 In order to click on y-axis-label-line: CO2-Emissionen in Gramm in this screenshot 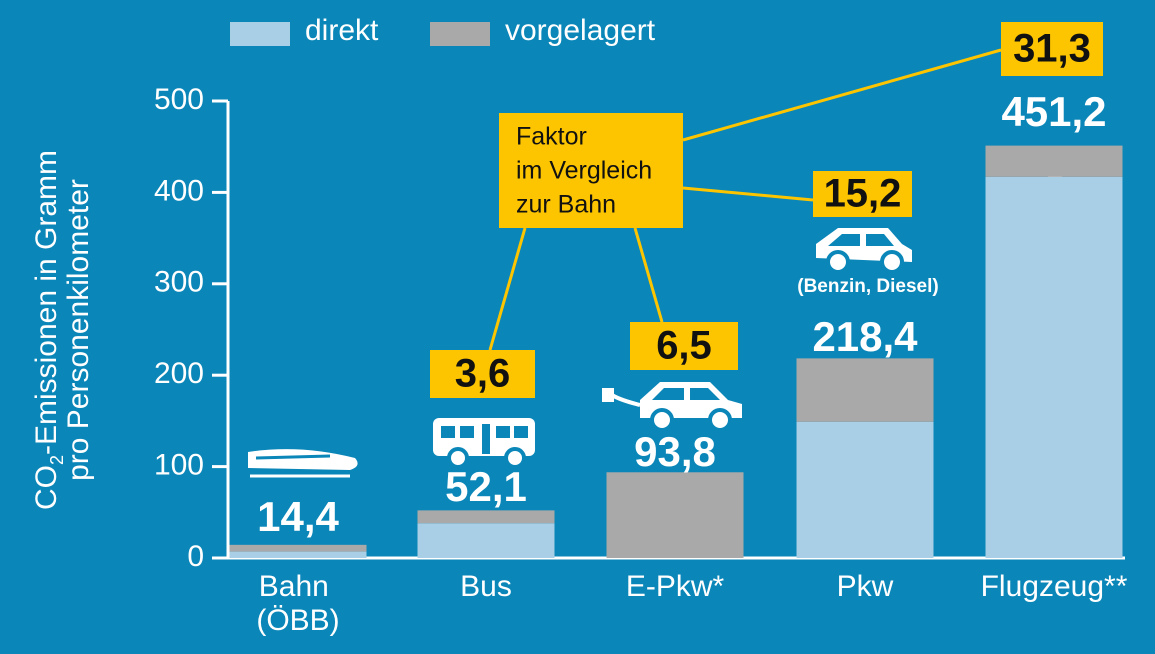, I will do `click(48, 330)`.